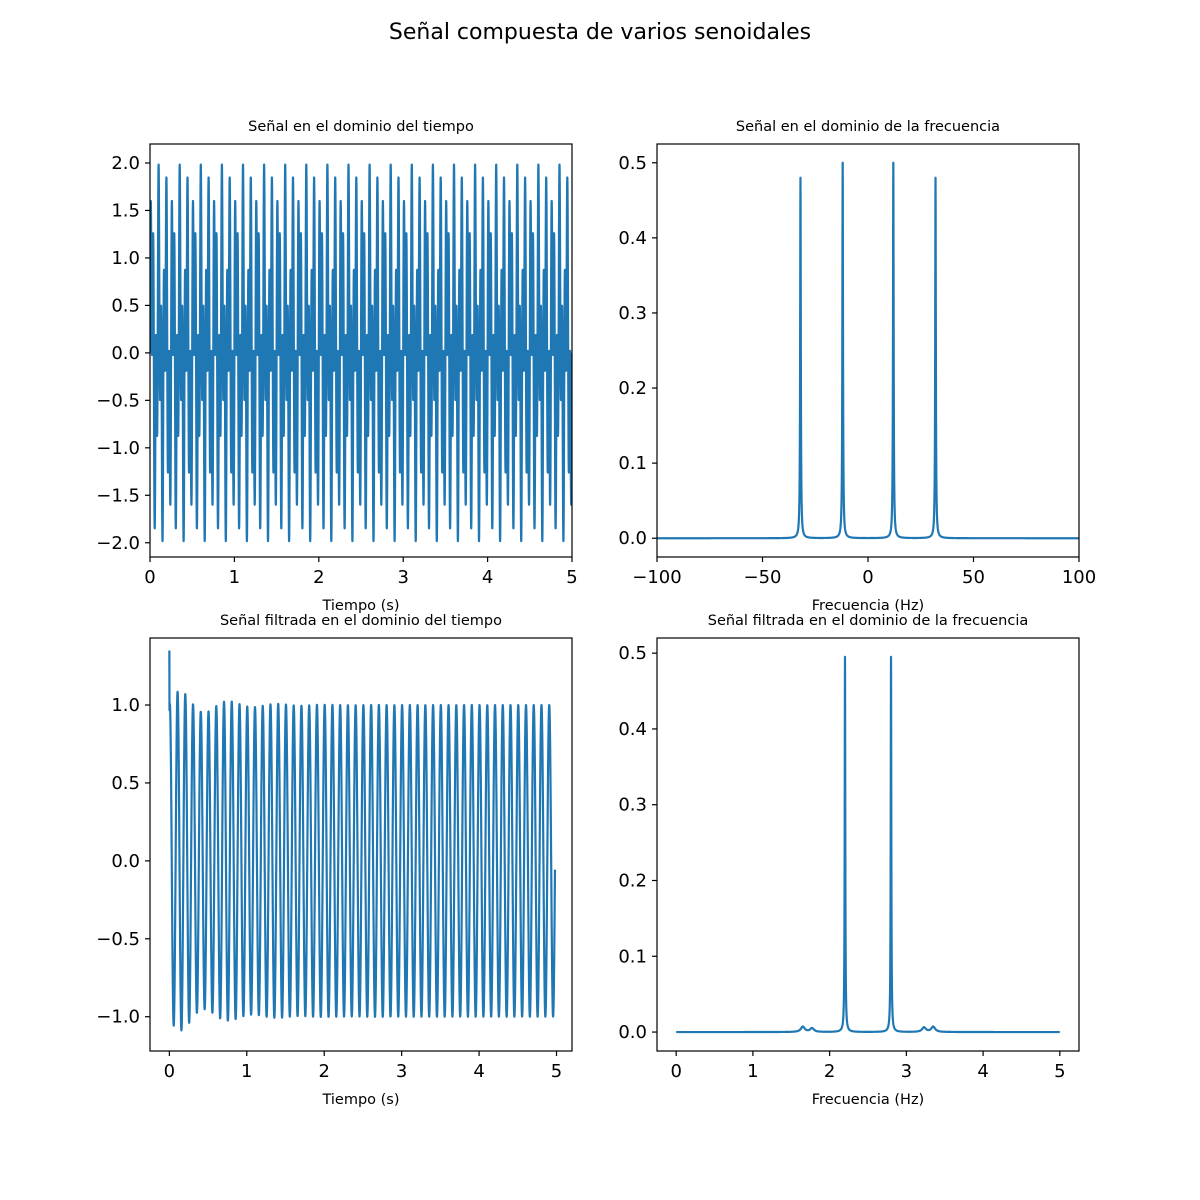 This screenshot has height=1200, width=1200. Describe the element at coordinates (118, 543) in the screenshot. I see `y-tick-label: −2.0` at that location.